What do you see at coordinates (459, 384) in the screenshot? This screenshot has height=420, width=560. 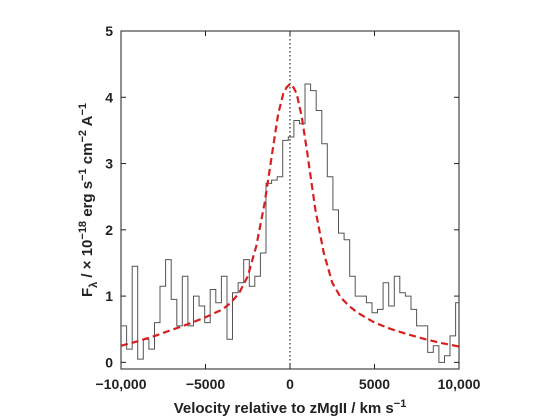 I see `x-tick-label: 10,000` at bounding box center [459, 384].